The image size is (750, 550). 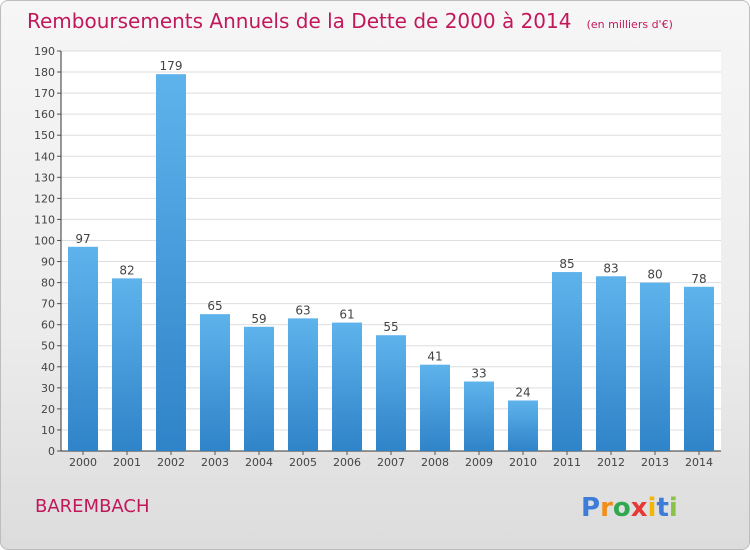 What do you see at coordinates (478, 374) in the screenshot?
I see `bar-value-label: 33` at bounding box center [478, 374].